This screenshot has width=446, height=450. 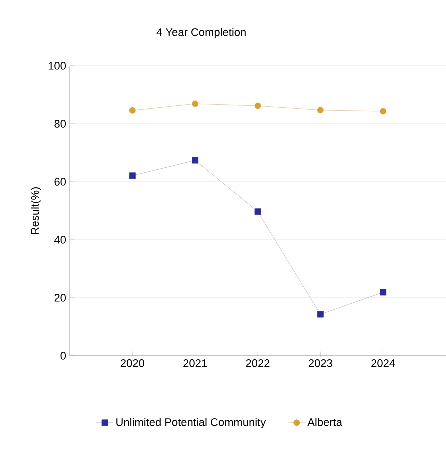 What do you see at coordinates (60, 124) in the screenshot?
I see `y-tick-label: 80` at bounding box center [60, 124].